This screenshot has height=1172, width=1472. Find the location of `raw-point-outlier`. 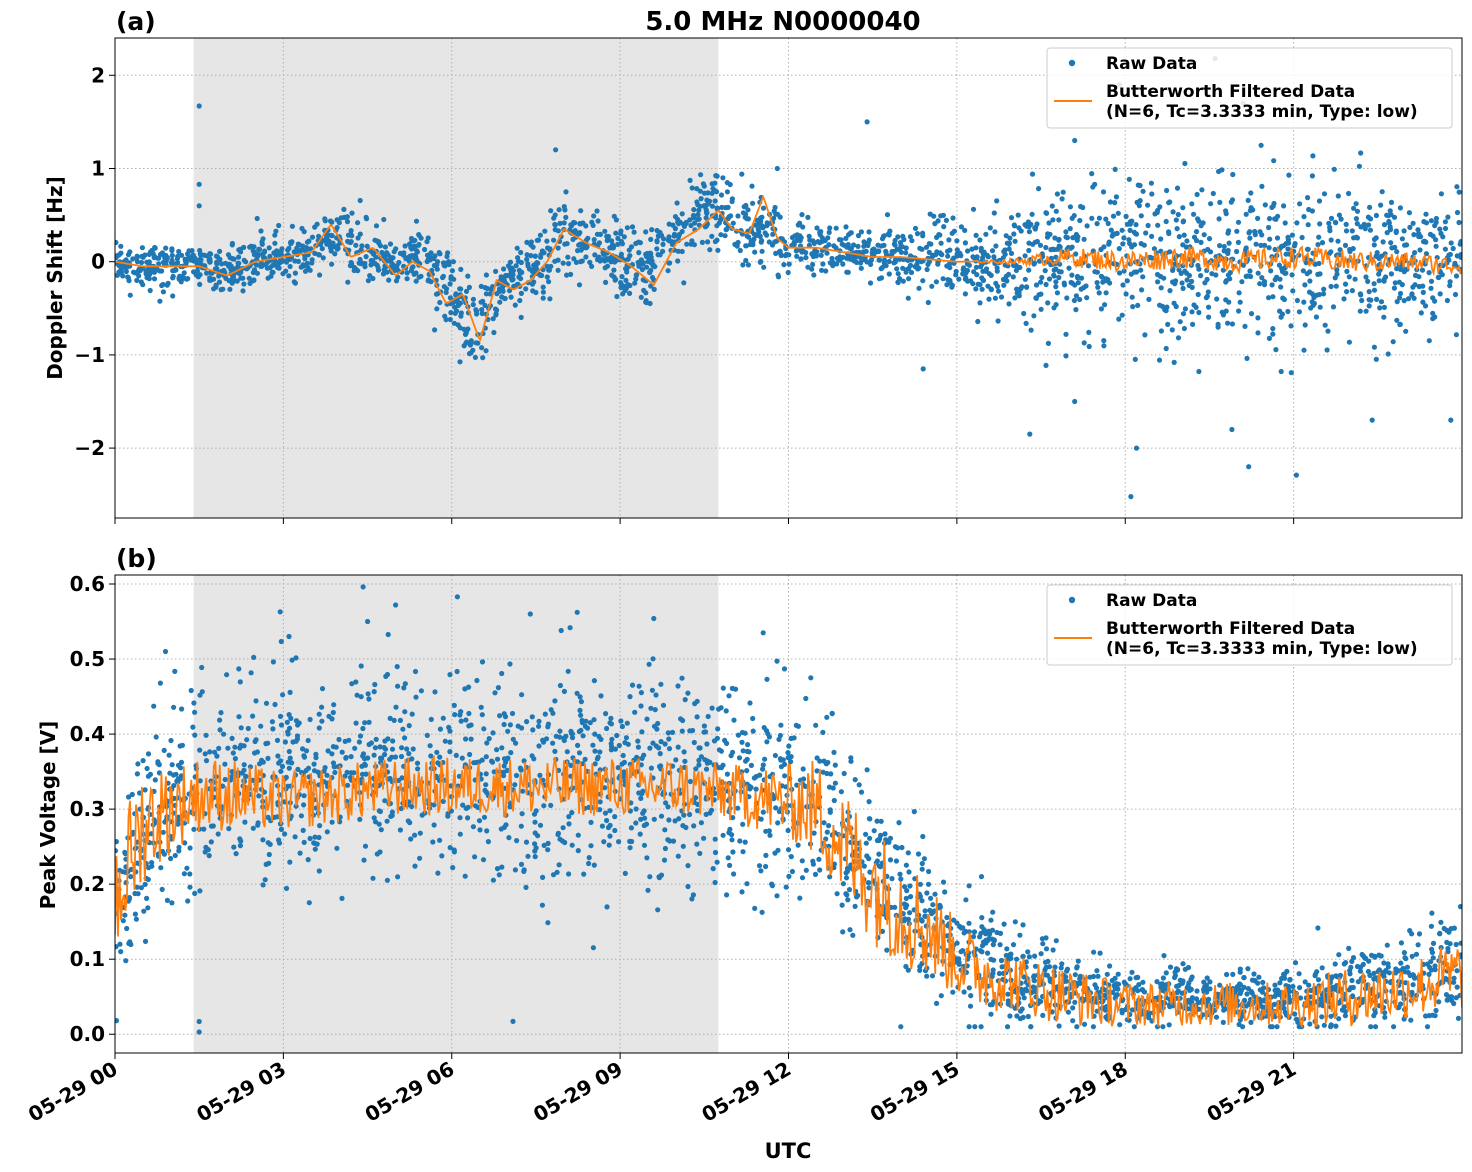

raw-point-outlier is located at coordinates (1372, 420).